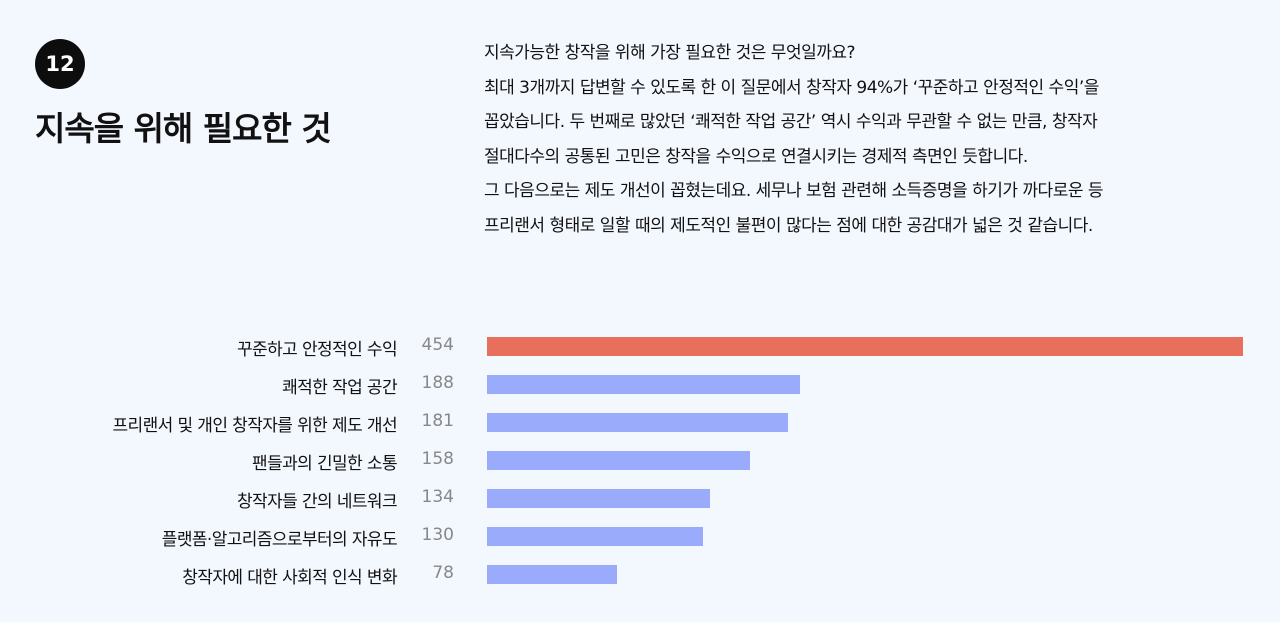 Image resolution: width=1280 pixels, height=622 pixels. Describe the element at coordinates (437, 535) in the screenshot. I see `bar-value-label: 130` at that location.